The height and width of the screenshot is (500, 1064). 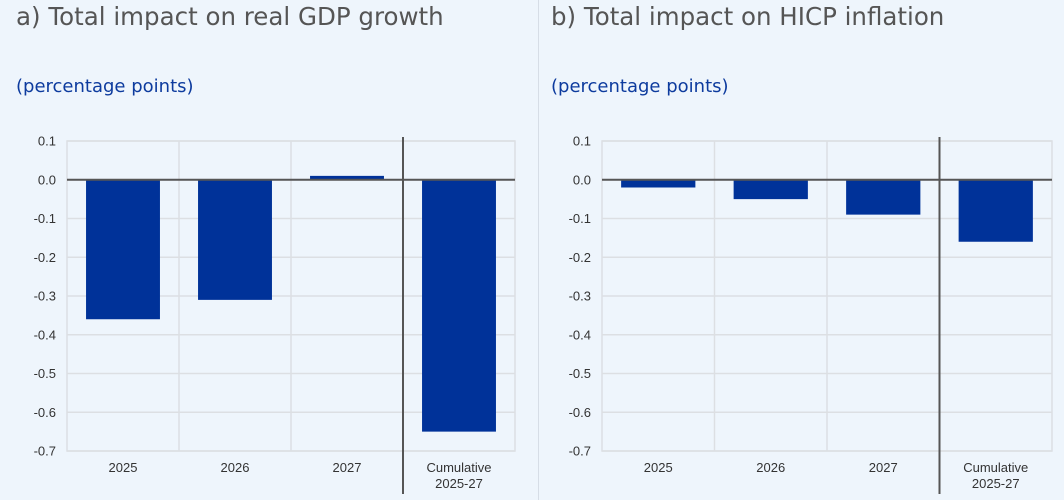 I want to click on chart-title: b) Total impact on HICP inflation, so click(x=748, y=16).